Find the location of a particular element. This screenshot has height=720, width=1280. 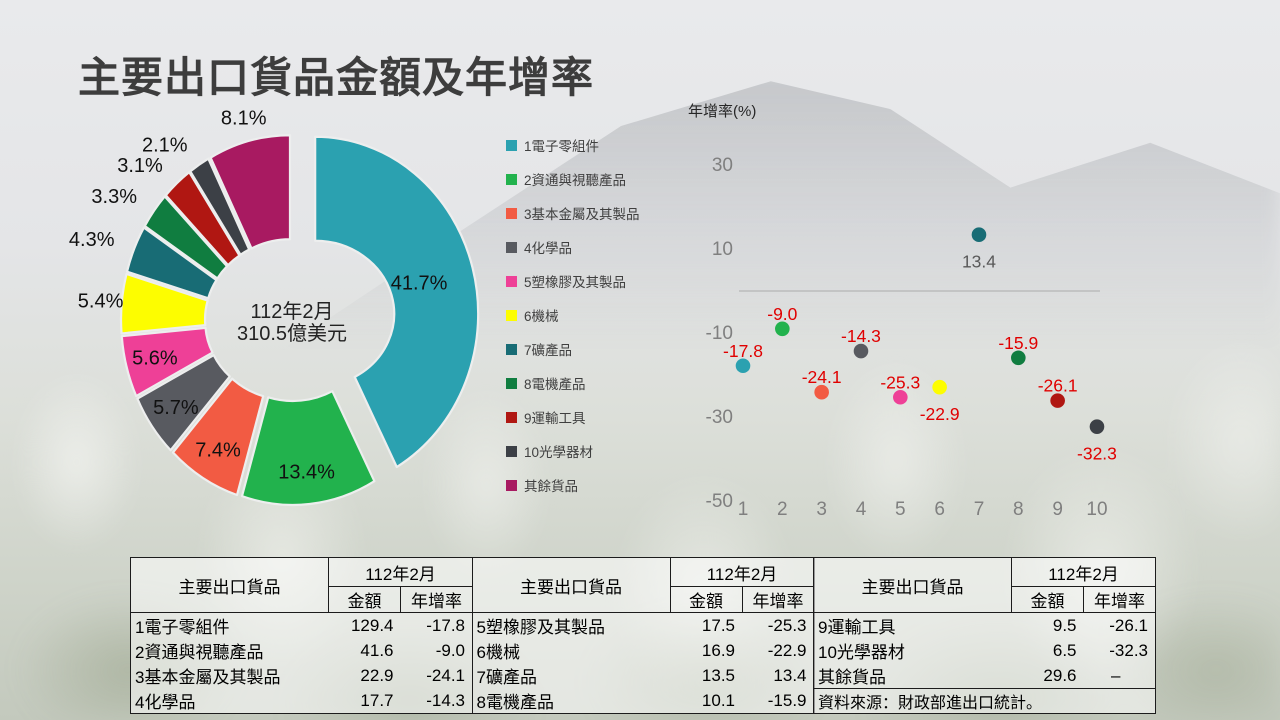

table-row: 9運輸工具 9.5 -26.1 is located at coordinates (985, 626).